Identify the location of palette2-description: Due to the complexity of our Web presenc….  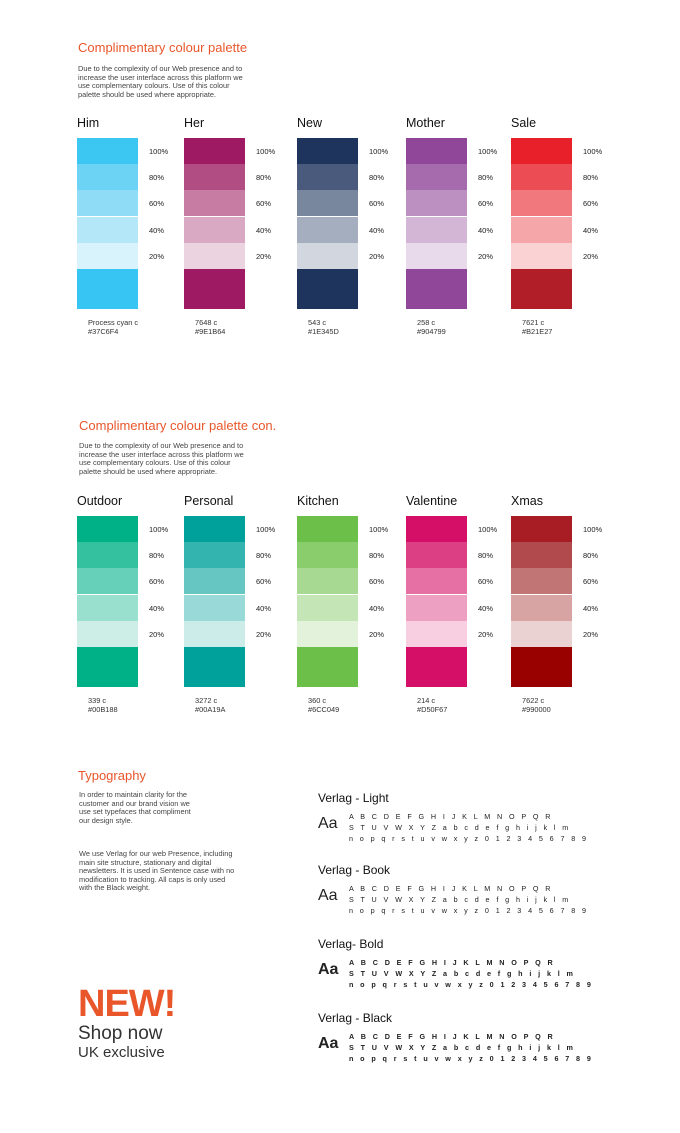
(161, 458).